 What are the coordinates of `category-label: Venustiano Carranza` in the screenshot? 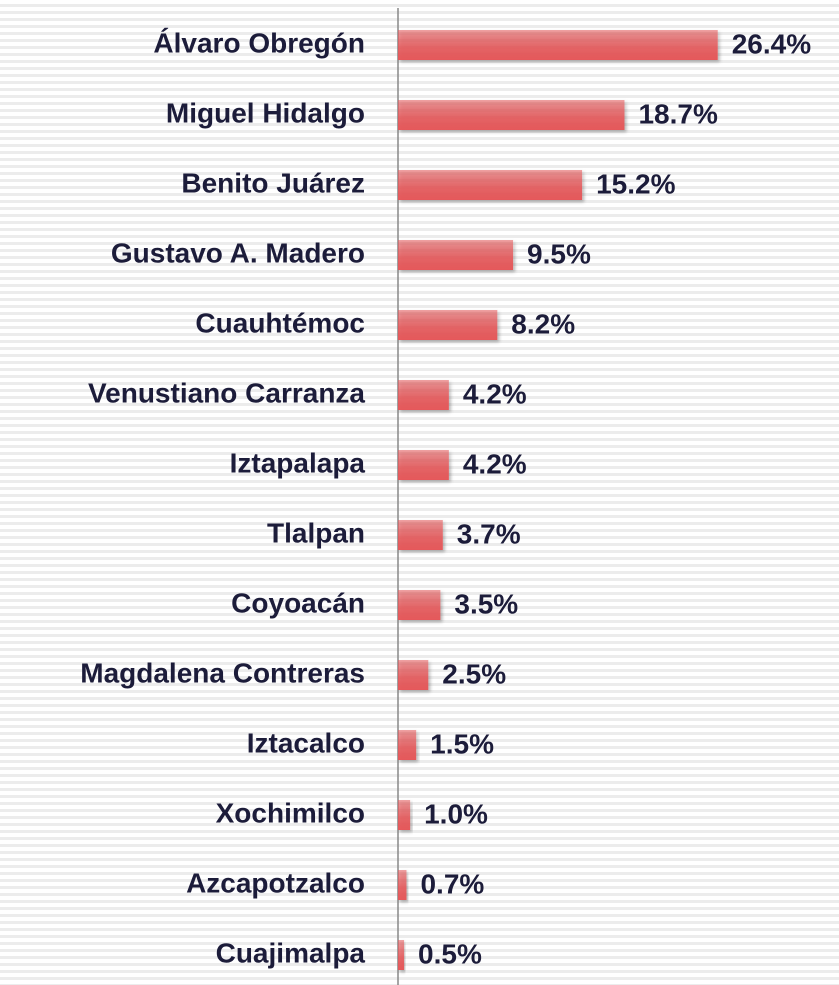 It's located at (226, 392).